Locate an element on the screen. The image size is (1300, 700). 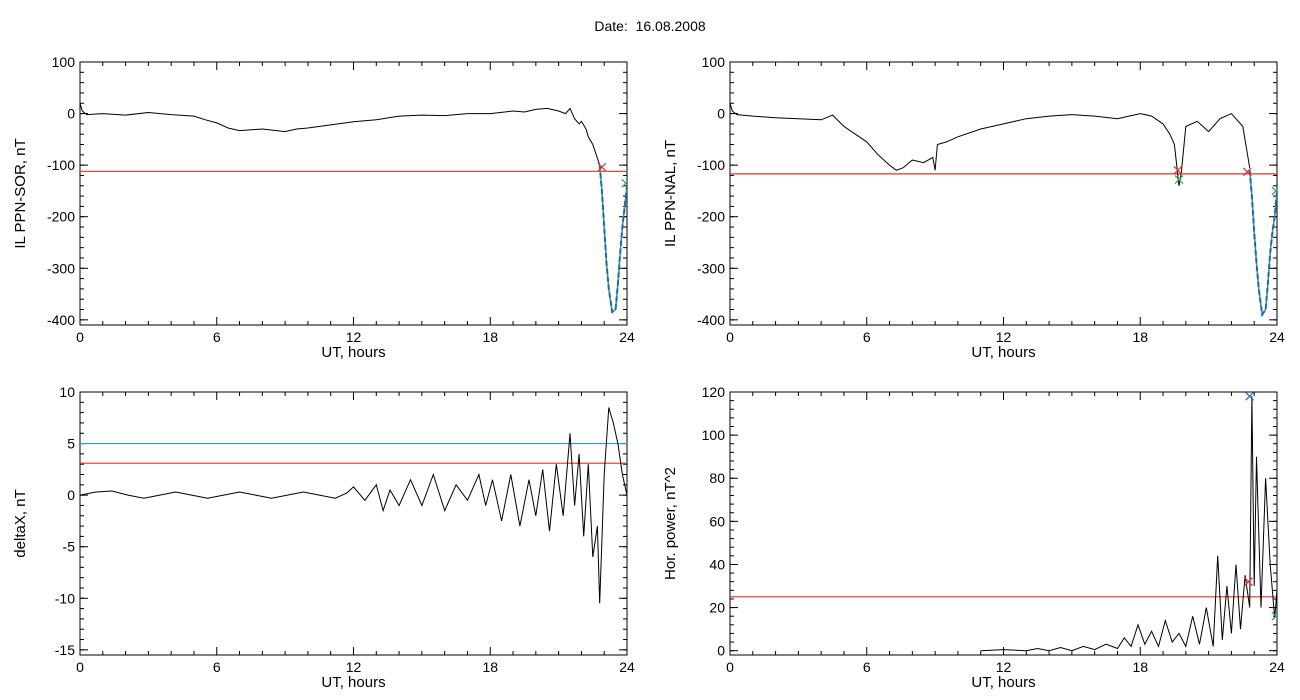
chart-sor-ytick-label: -400 is located at coordinates (61, 320).